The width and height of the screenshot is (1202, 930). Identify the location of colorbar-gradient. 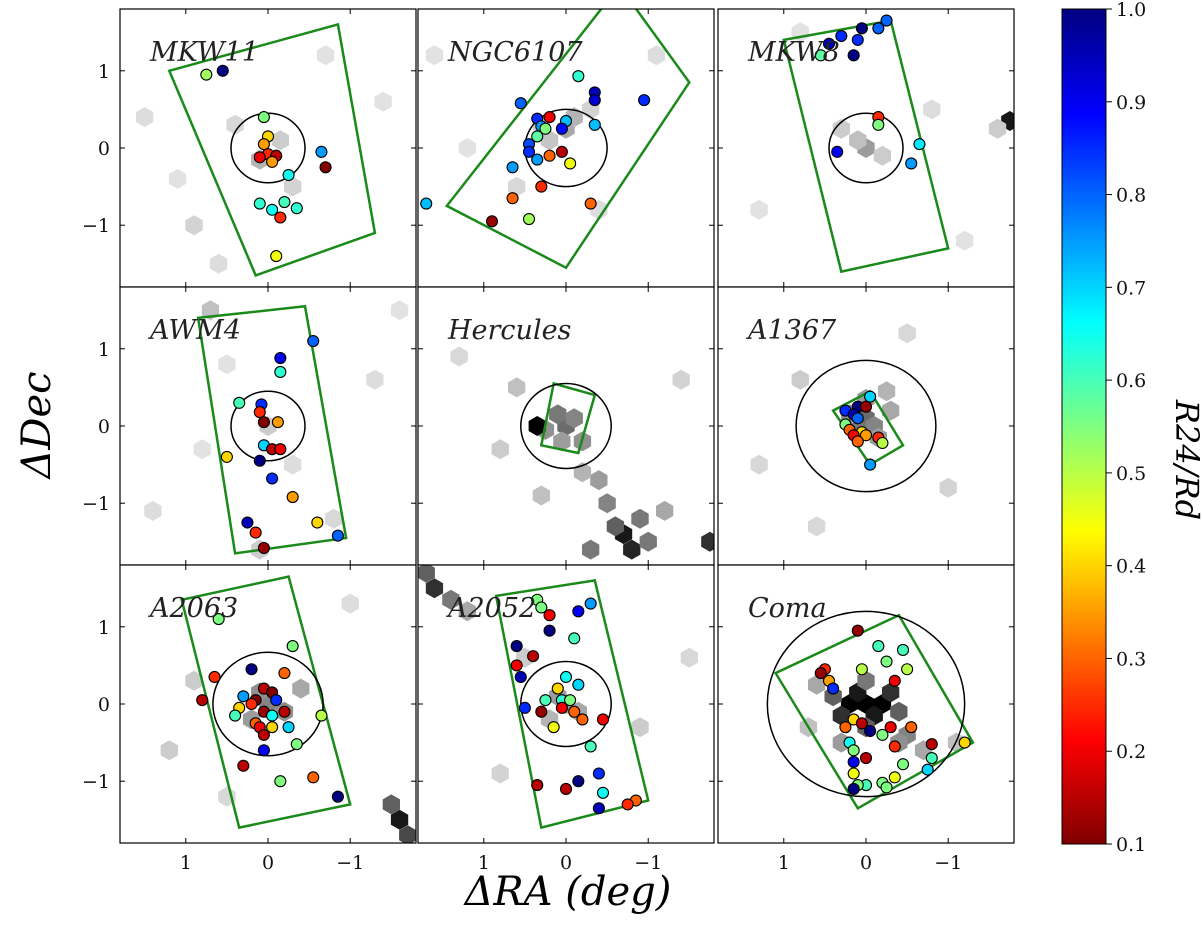
(1084, 426).